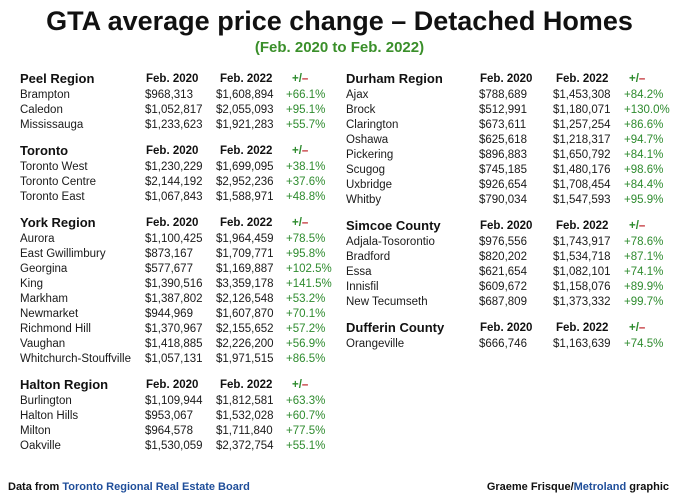 This screenshot has height=500, width=679. I want to click on price-feb2022: $2,155,652, so click(245, 329).